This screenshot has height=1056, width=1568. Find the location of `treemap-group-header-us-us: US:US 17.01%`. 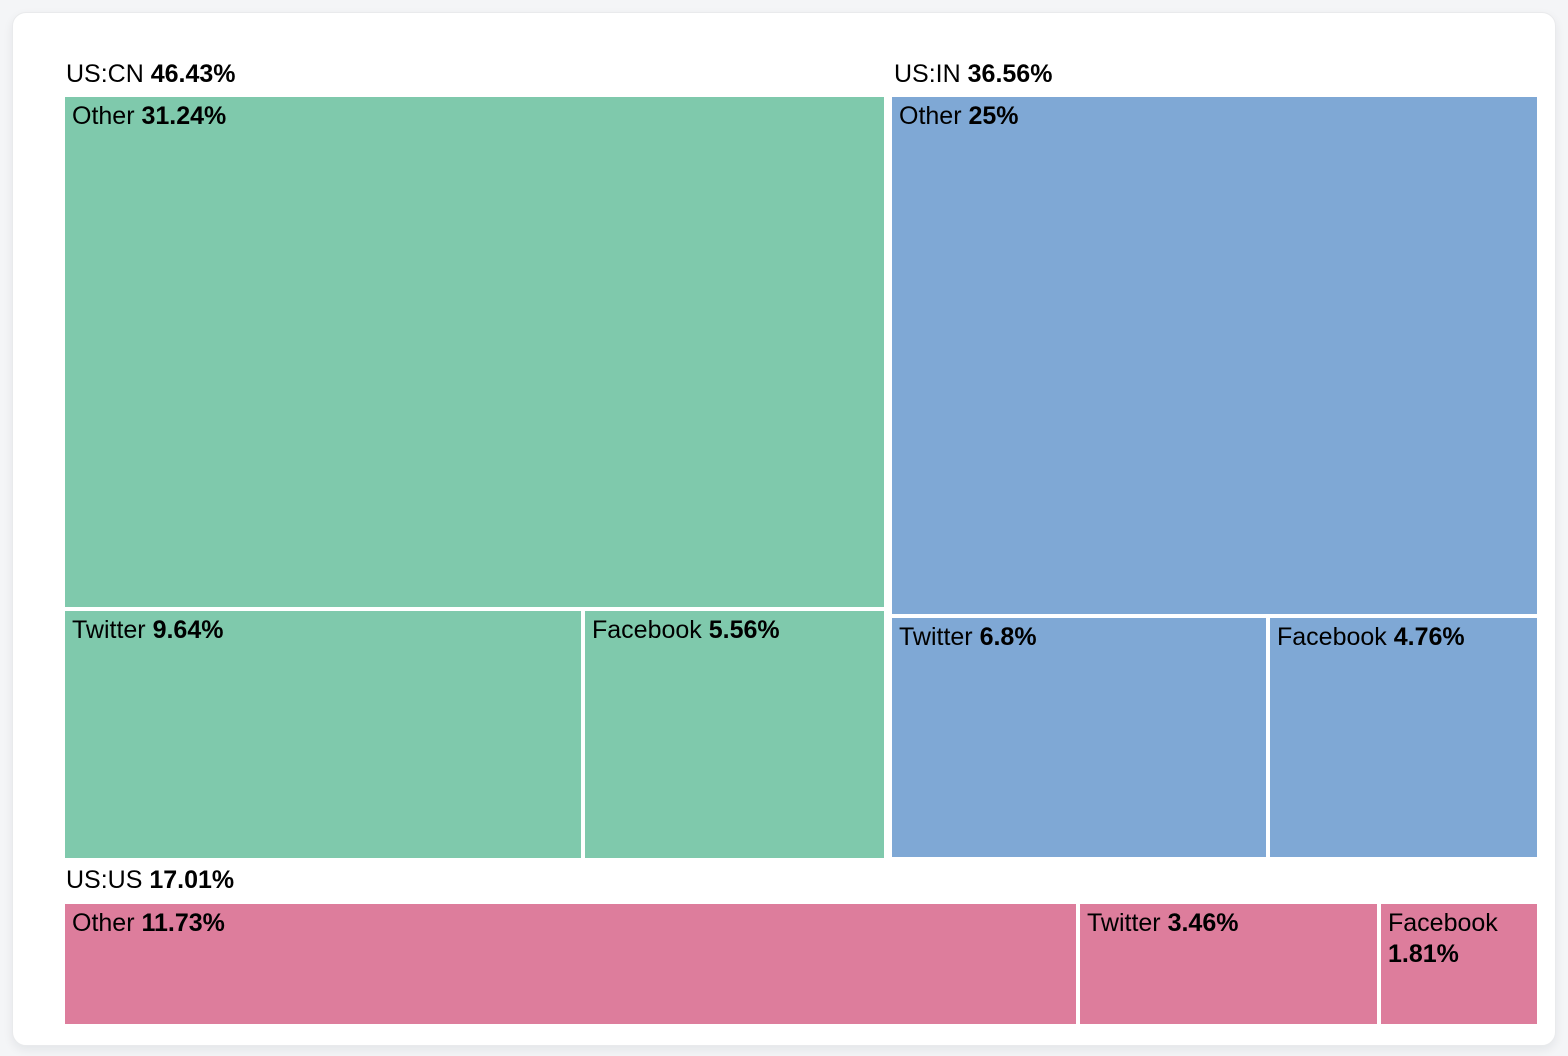

treemap-group-header-us-us: US:US 17.01% is located at coordinates (150, 880).